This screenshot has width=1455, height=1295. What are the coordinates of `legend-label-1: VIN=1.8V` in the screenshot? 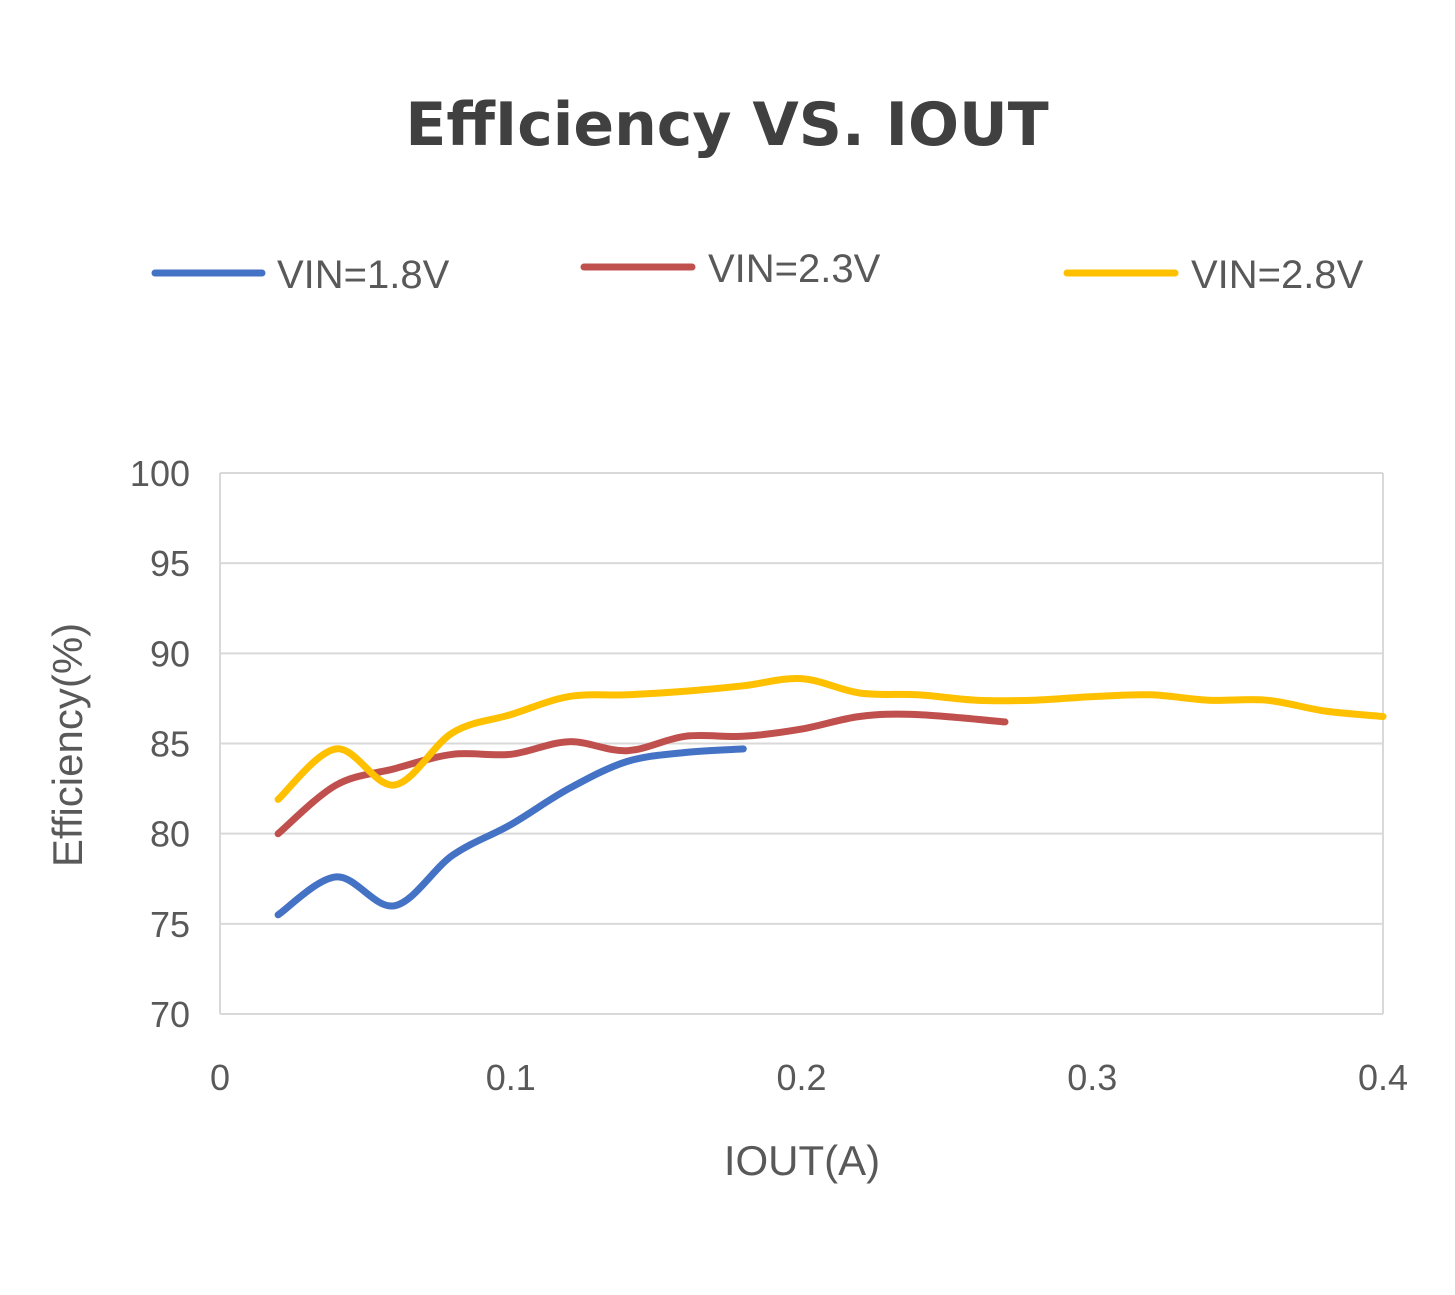 It's located at (363, 275).